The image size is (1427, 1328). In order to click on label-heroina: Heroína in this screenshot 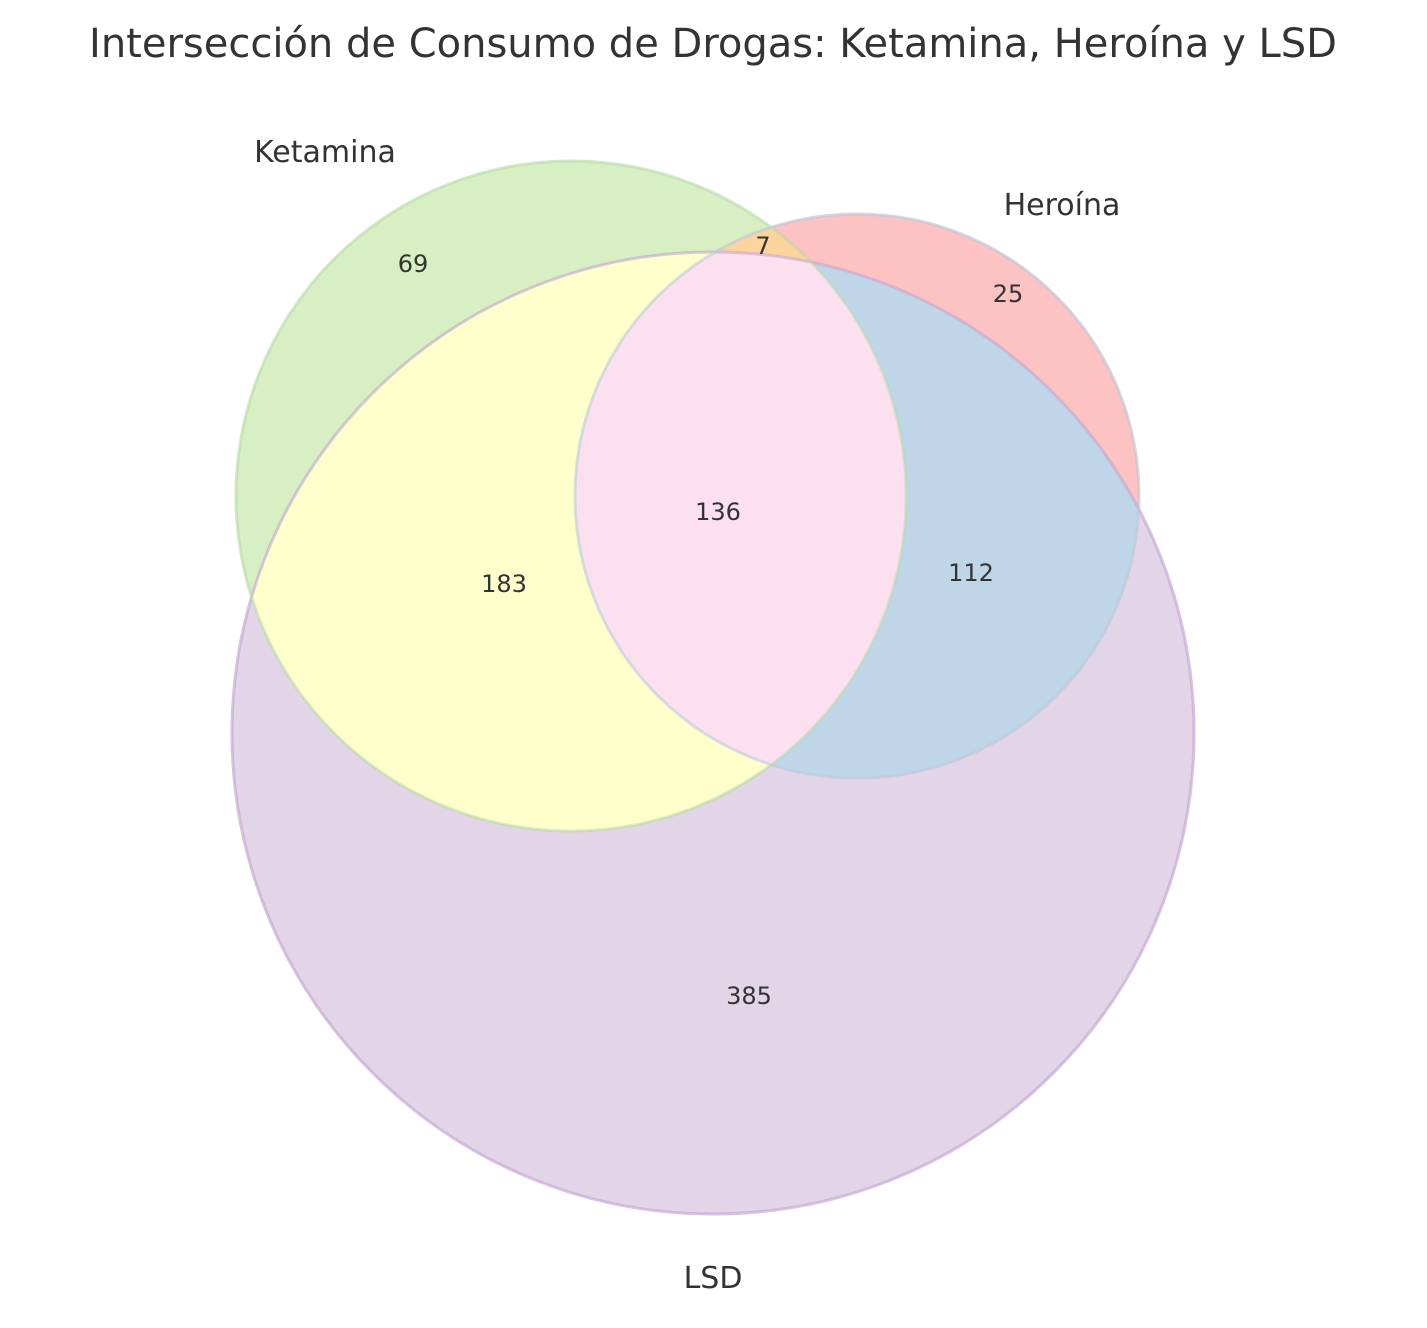, I will do `click(1062, 205)`.